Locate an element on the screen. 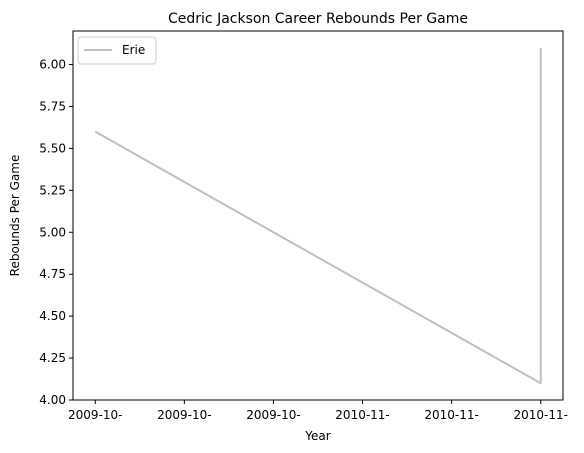  legend-box is located at coordinates (117, 50).